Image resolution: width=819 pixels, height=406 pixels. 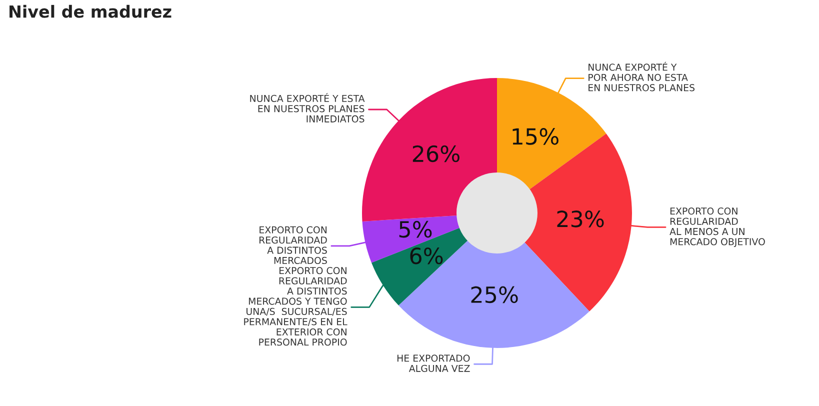 What do you see at coordinates (426, 255) in the screenshot?
I see `data-label: 6%` at bounding box center [426, 255].